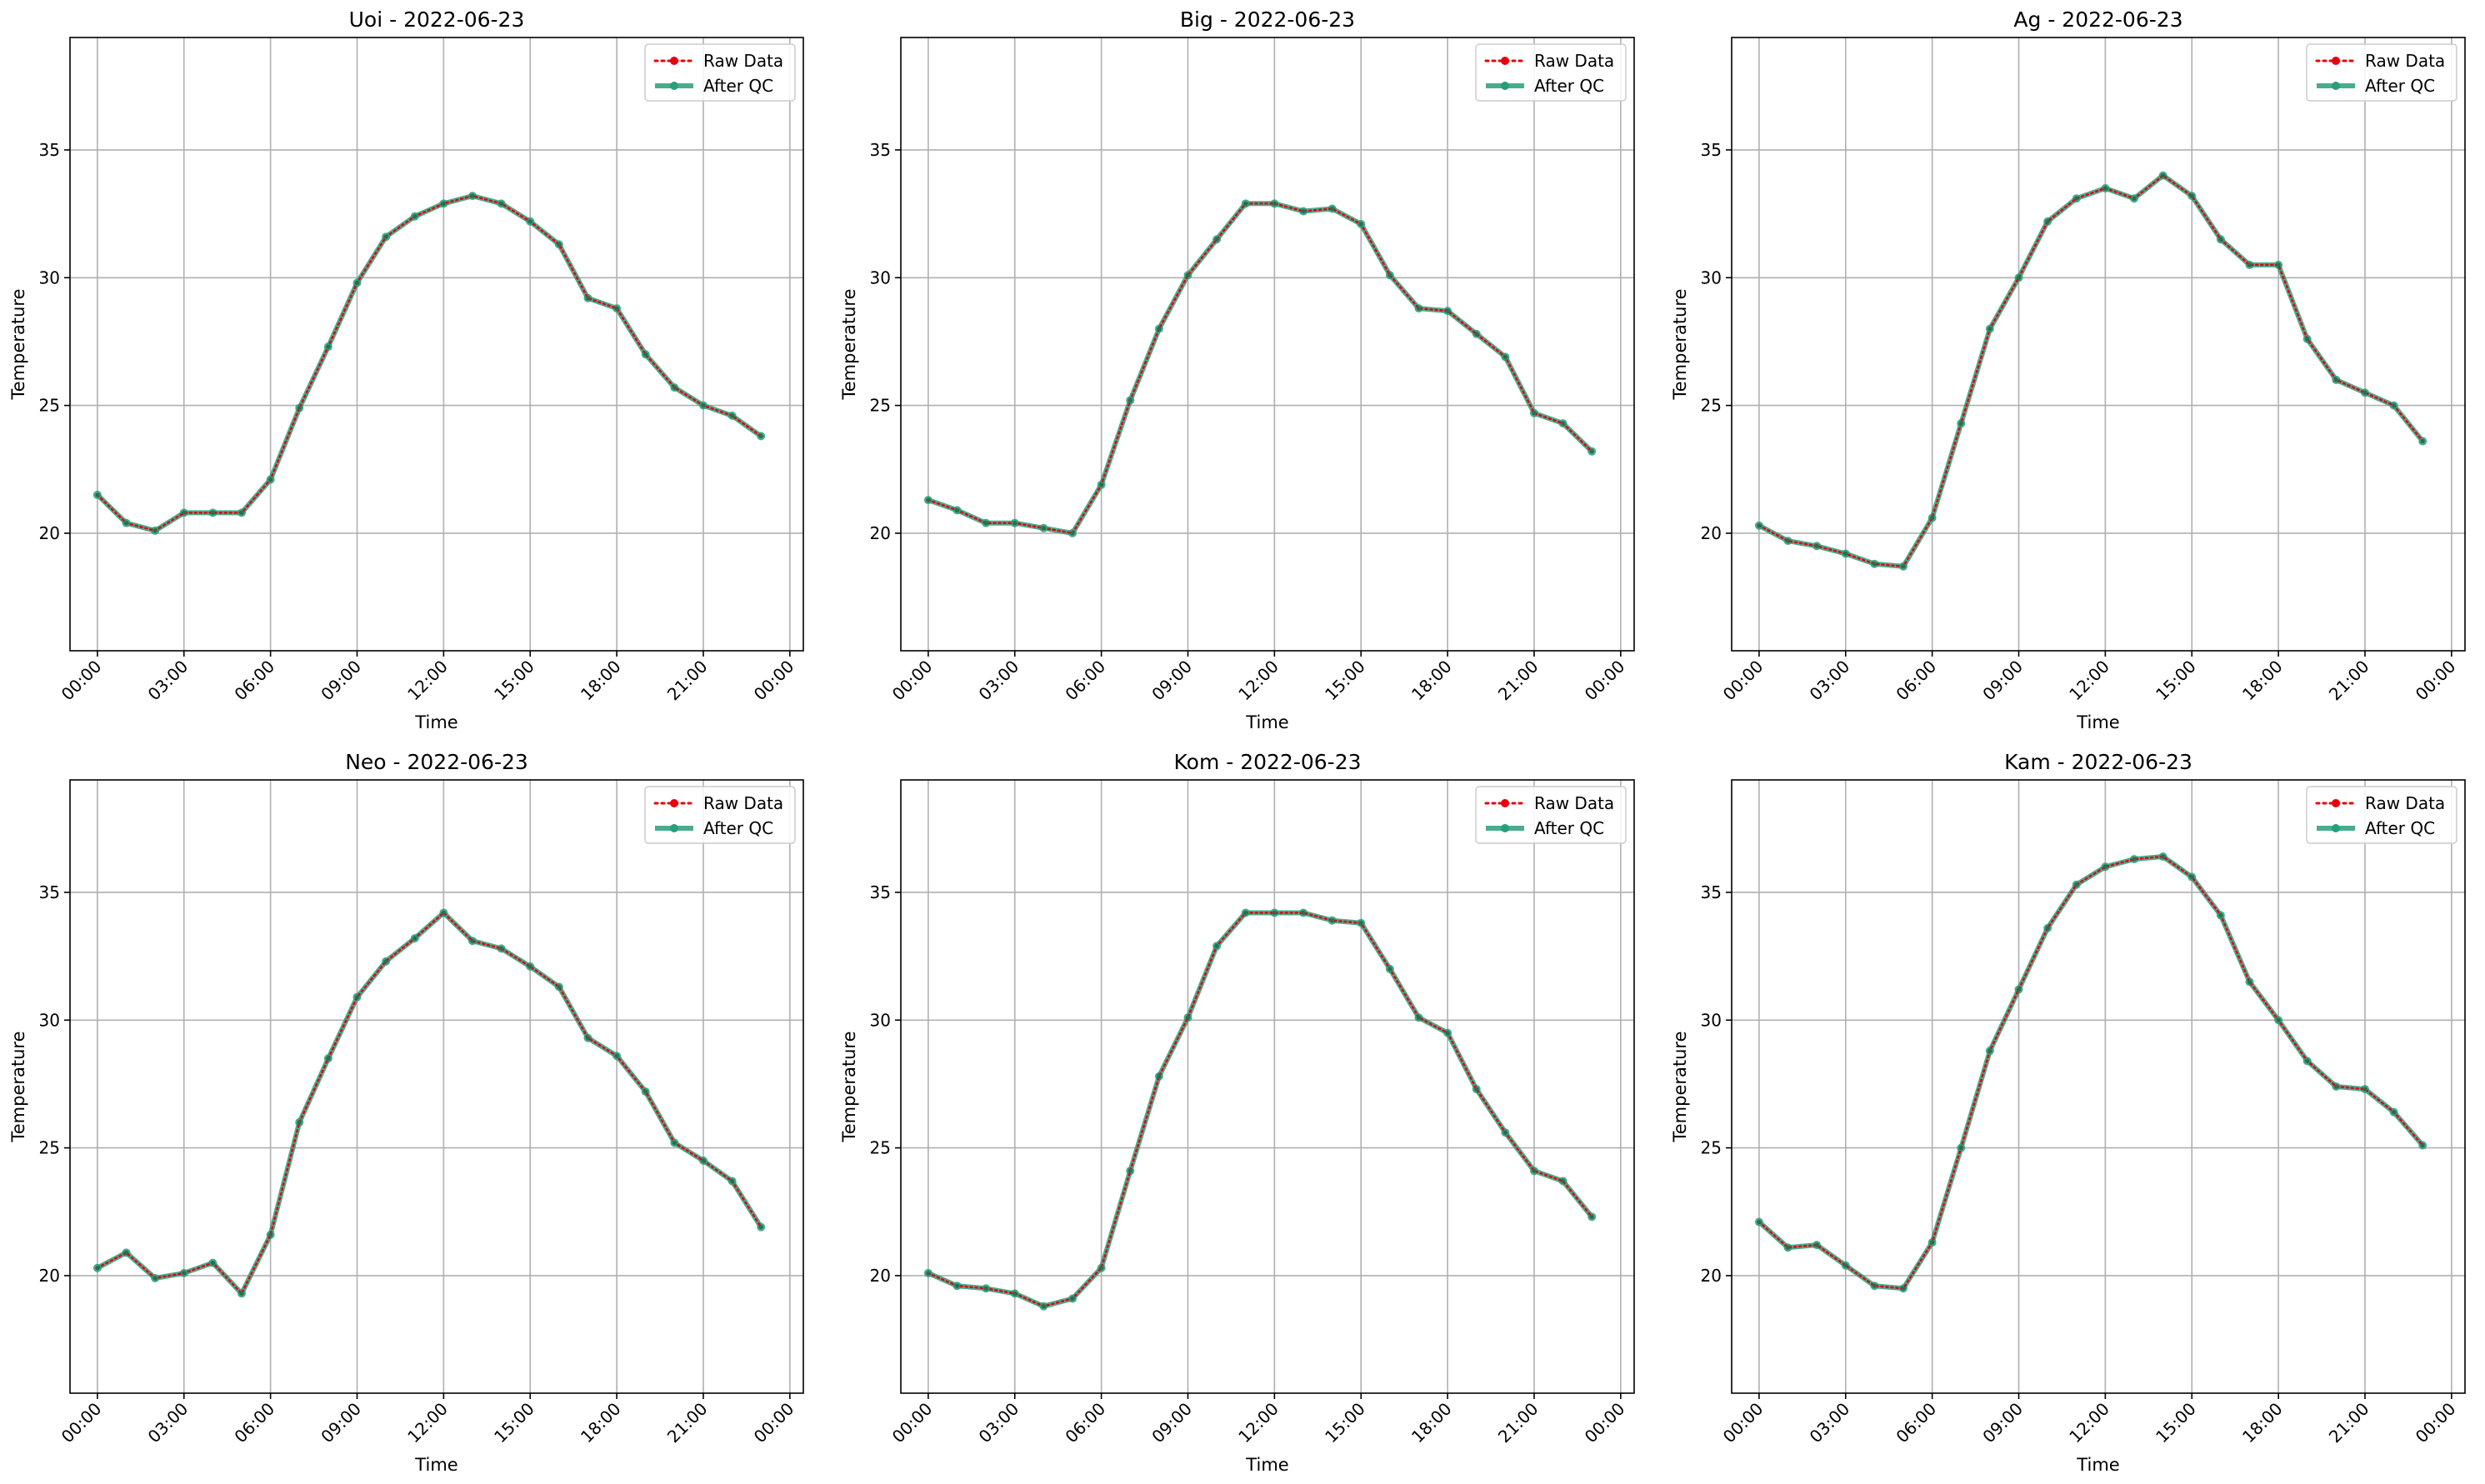 The height and width of the screenshot is (1484, 2485). I want to click on axes-frame, so click(2098, 344).